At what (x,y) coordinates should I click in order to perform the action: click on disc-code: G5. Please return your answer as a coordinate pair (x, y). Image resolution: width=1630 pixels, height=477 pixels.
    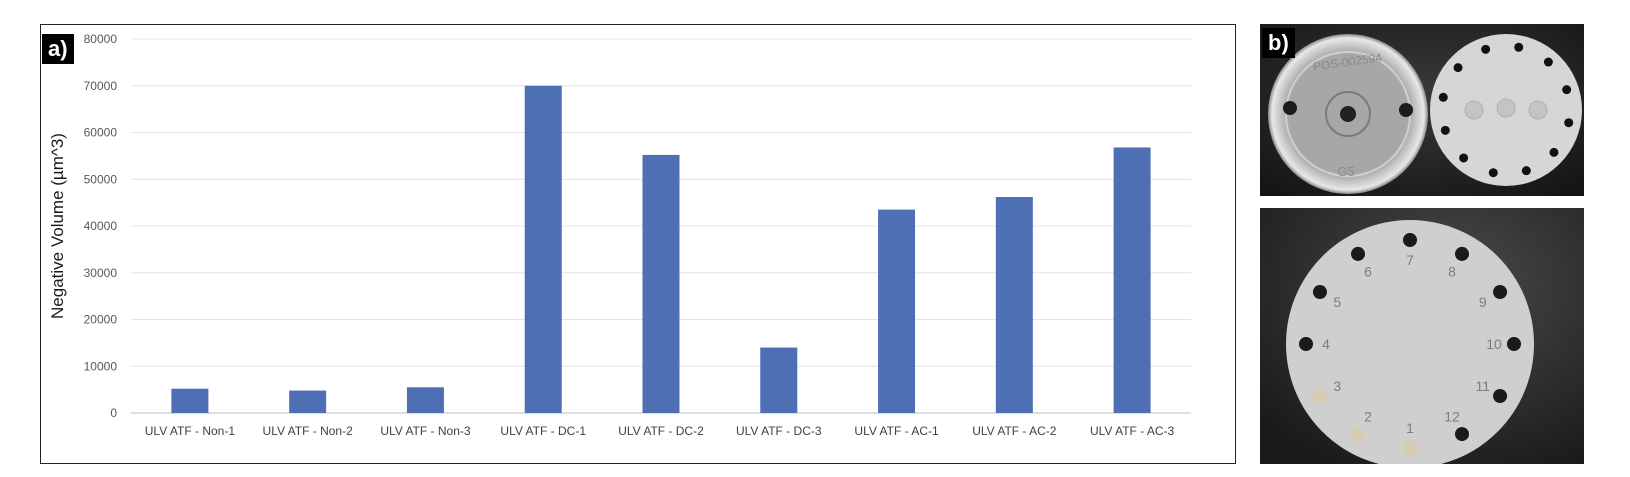
    Looking at the image, I should click on (1345, 171).